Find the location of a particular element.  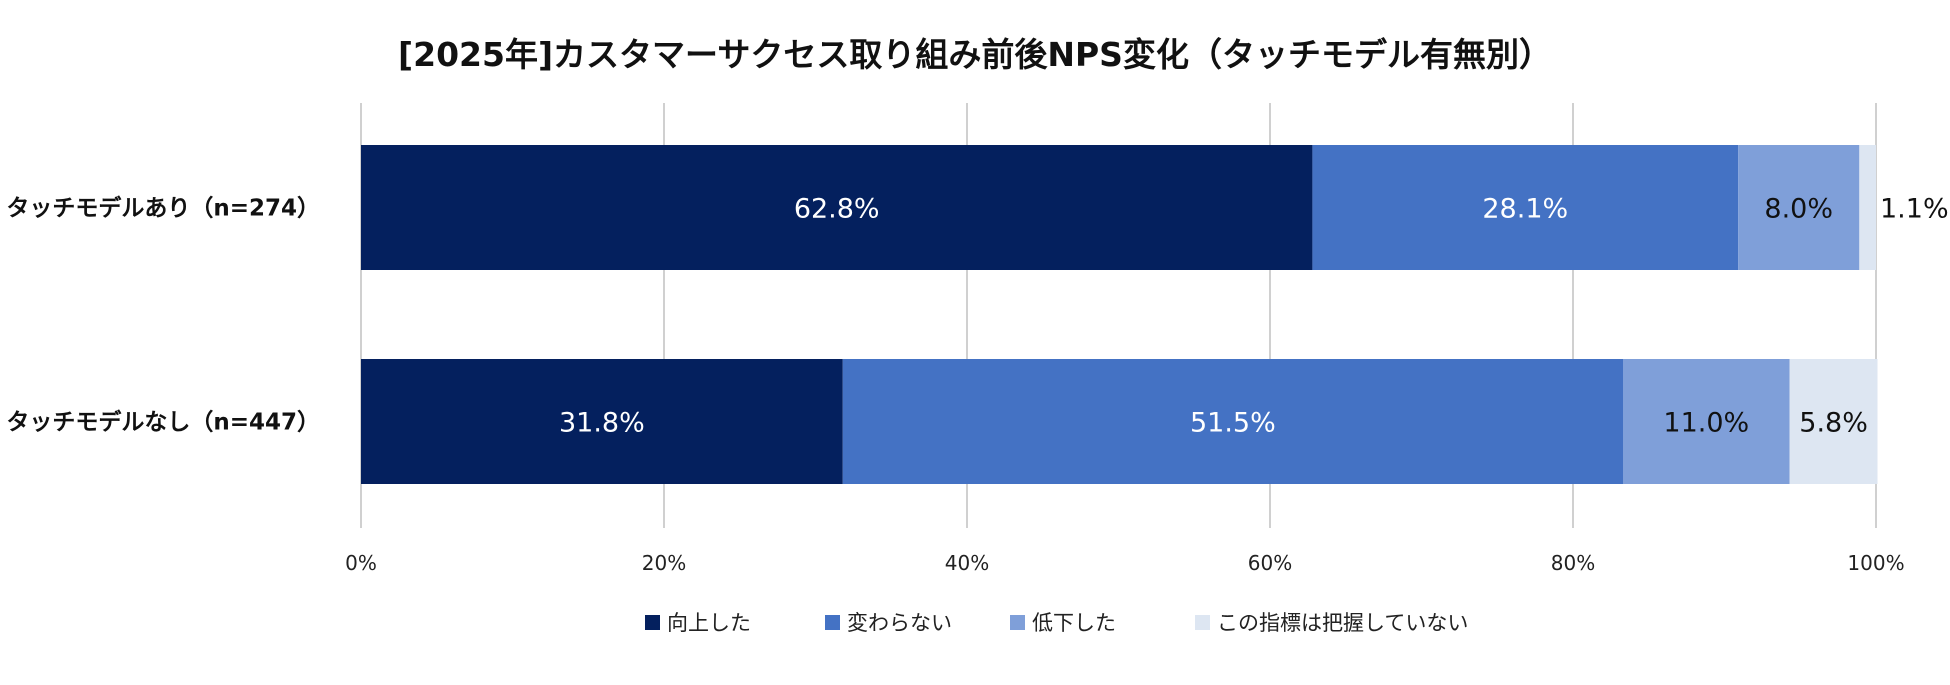

category-label-0: タッチモデルあり（n=274） is located at coordinates (163, 208).